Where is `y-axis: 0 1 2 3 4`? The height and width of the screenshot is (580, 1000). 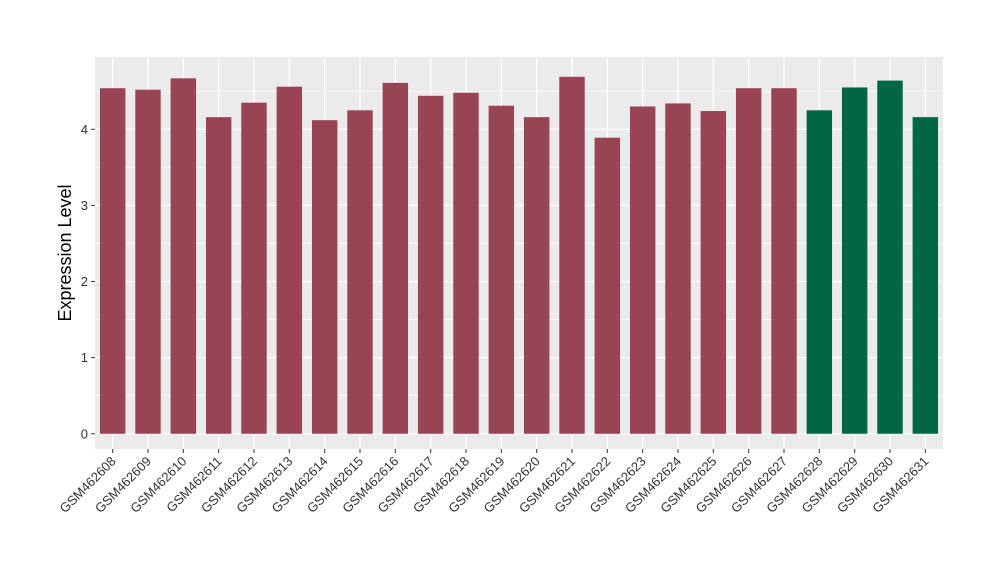
y-axis: 0 1 2 3 4 is located at coordinates (88, 281).